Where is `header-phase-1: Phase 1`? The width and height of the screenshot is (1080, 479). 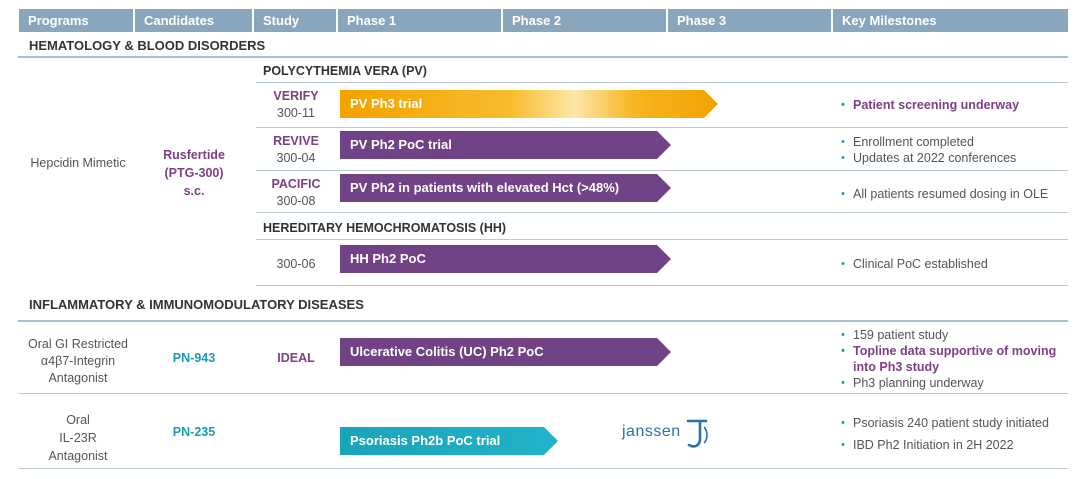 header-phase-1: Phase 1 is located at coordinates (419, 20).